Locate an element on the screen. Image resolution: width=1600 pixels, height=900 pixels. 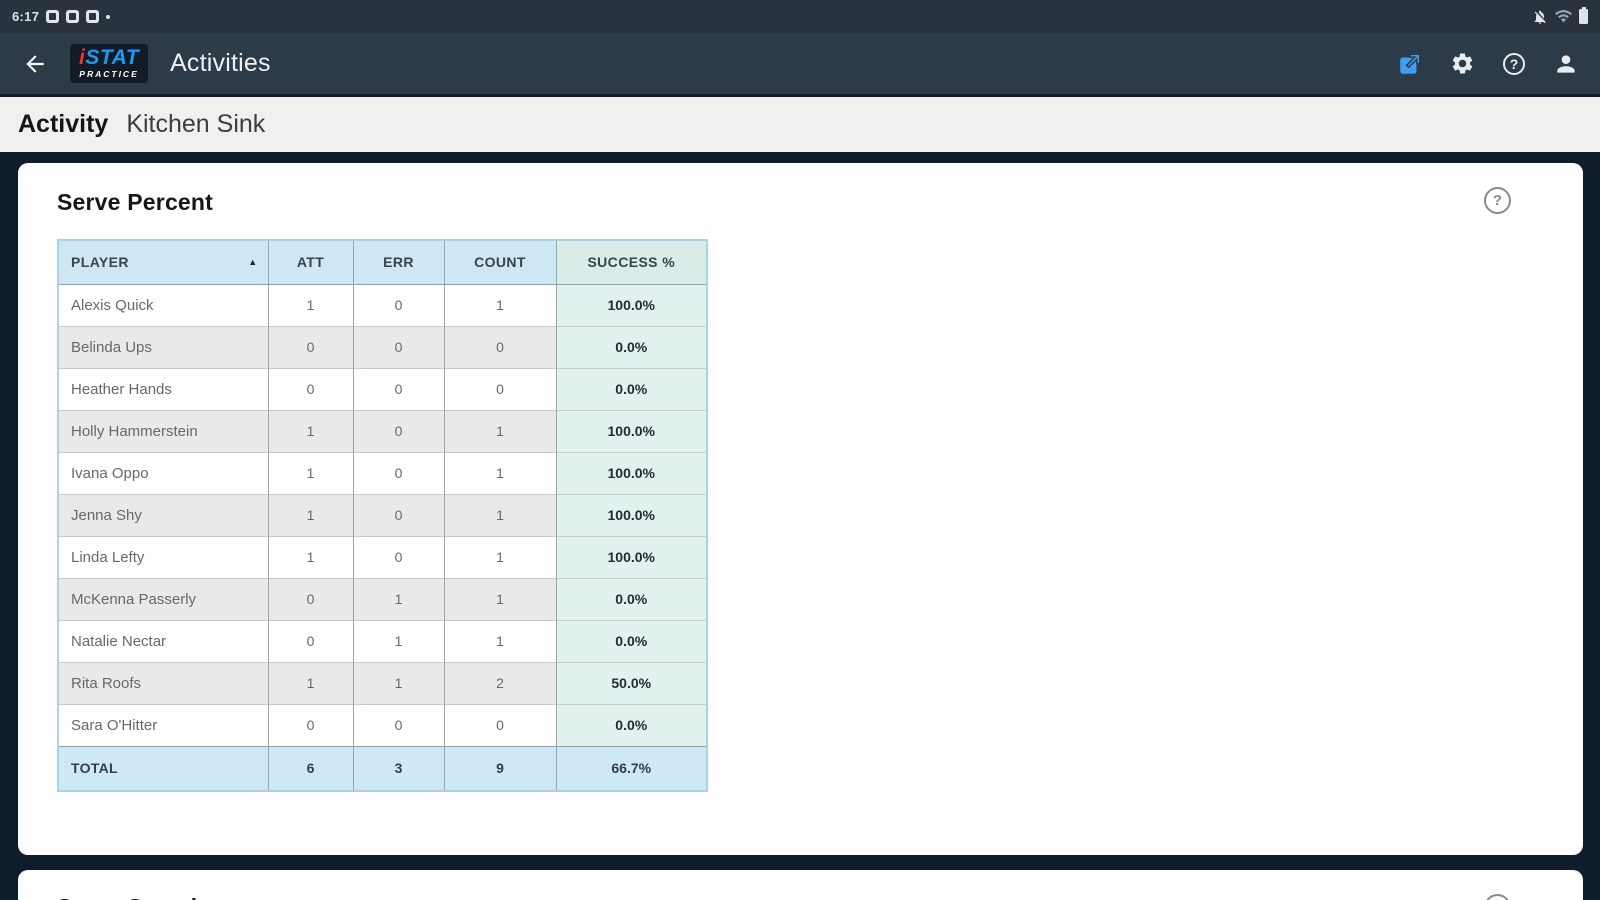
header-cell-att: ATT is located at coordinates (310, 262).